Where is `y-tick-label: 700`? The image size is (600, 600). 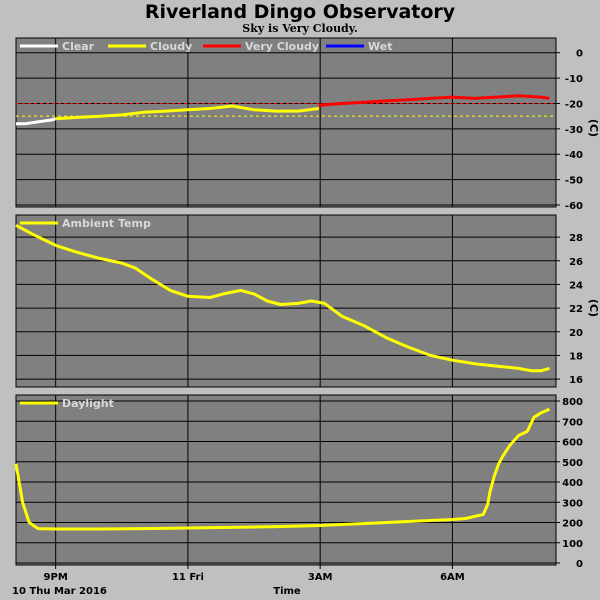
y-tick-label: 700 is located at coordinates (572, 422).